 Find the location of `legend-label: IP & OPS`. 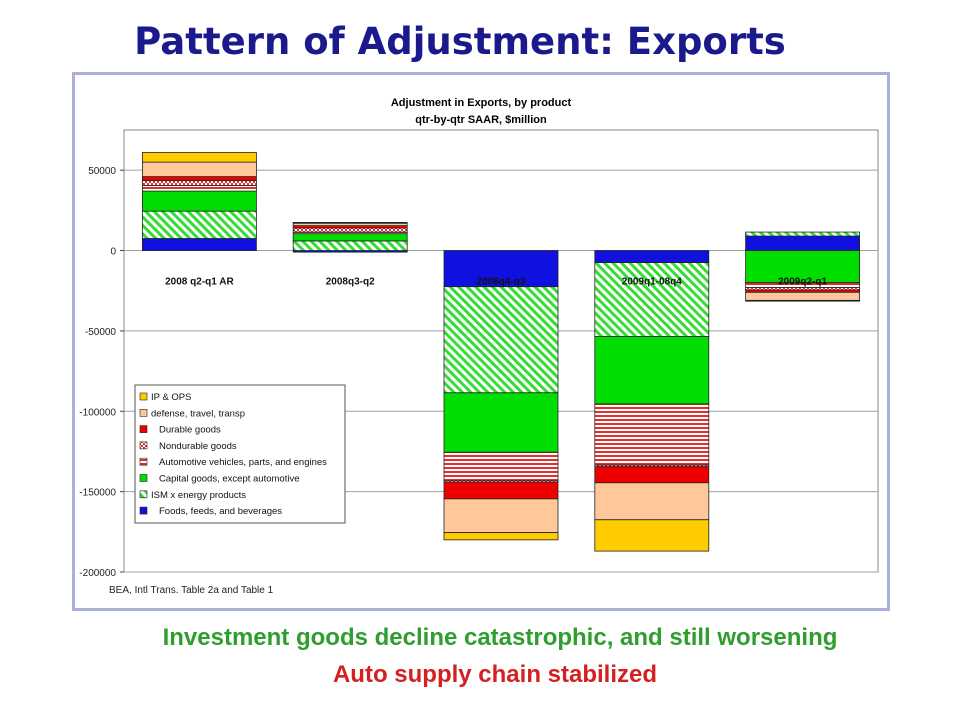

legend-label: IP & OPS is located at coordinates (171, 397).